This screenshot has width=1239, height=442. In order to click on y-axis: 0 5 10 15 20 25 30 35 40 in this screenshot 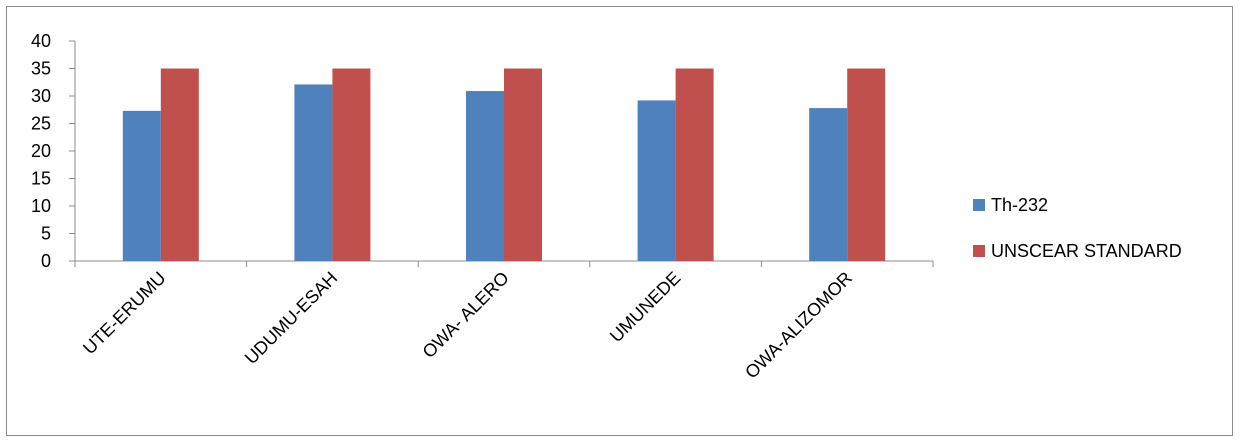, I will do `click(53, 151)`.